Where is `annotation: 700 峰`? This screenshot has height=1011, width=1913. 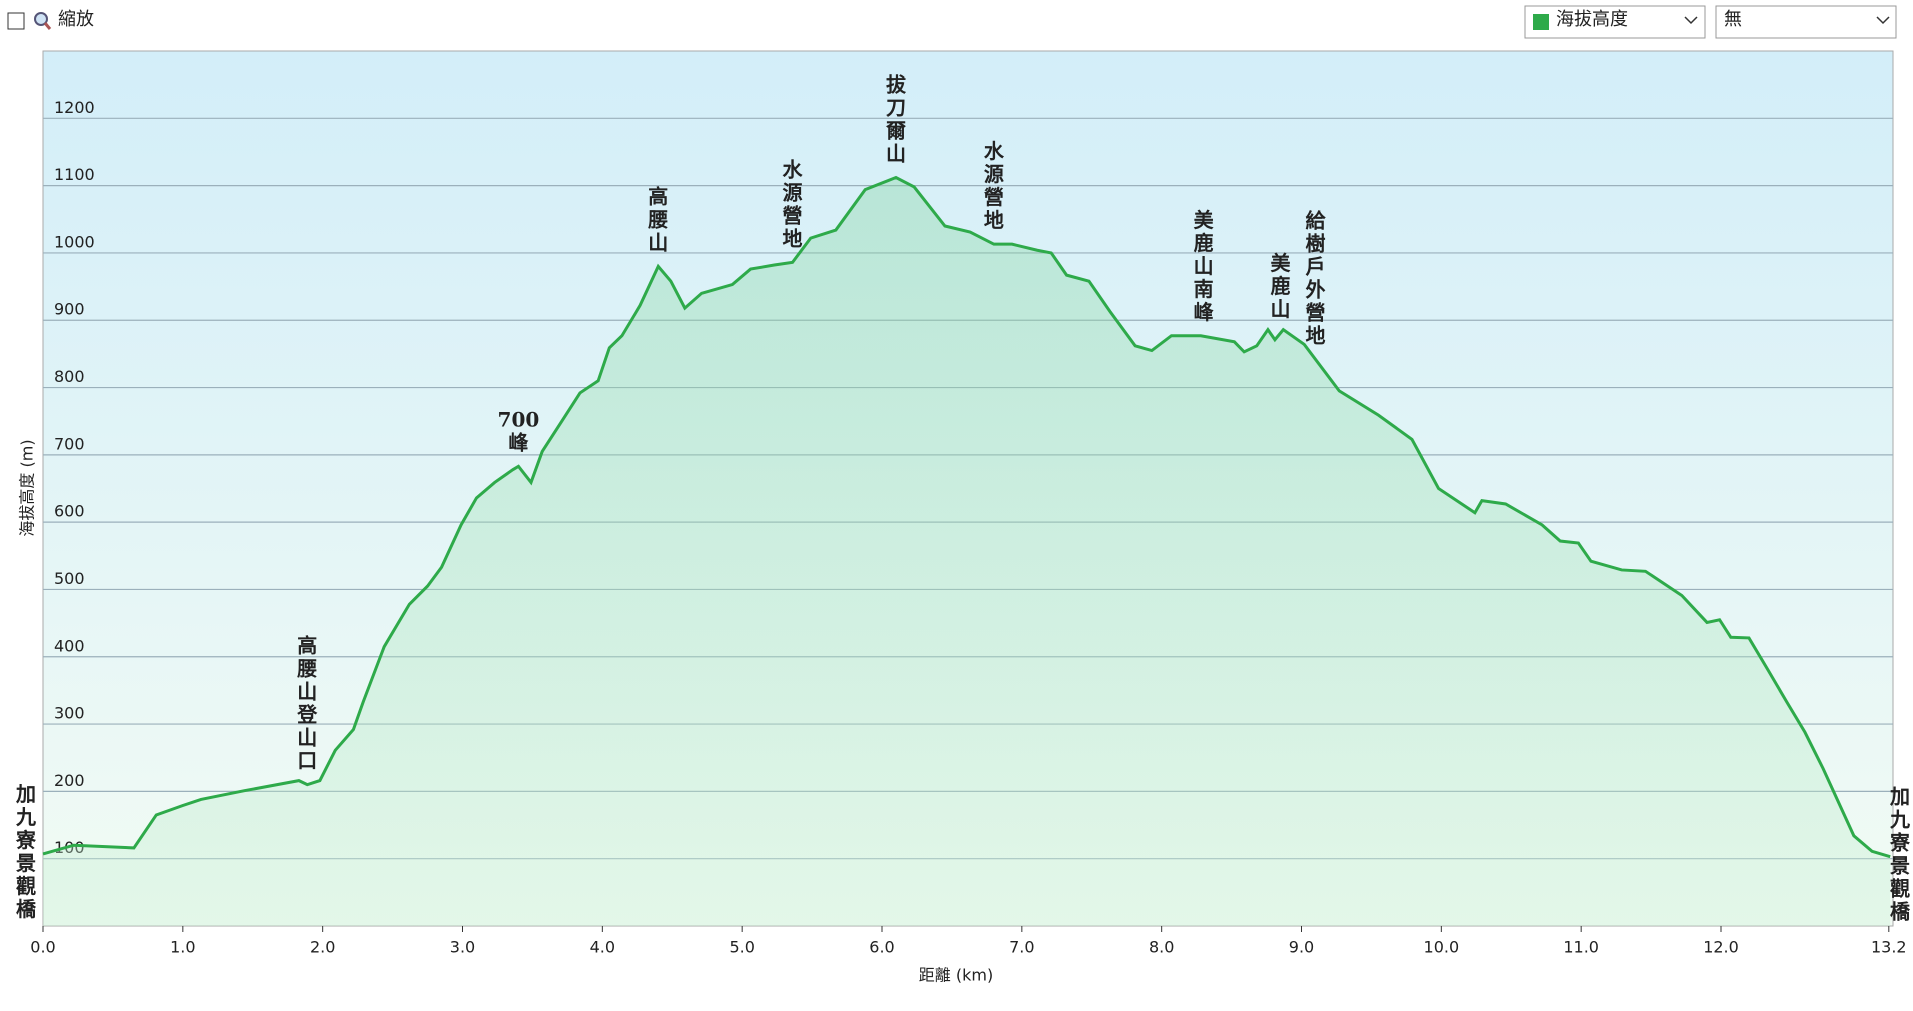
annotation: 700 峰 is located at coordinates (519, 430).